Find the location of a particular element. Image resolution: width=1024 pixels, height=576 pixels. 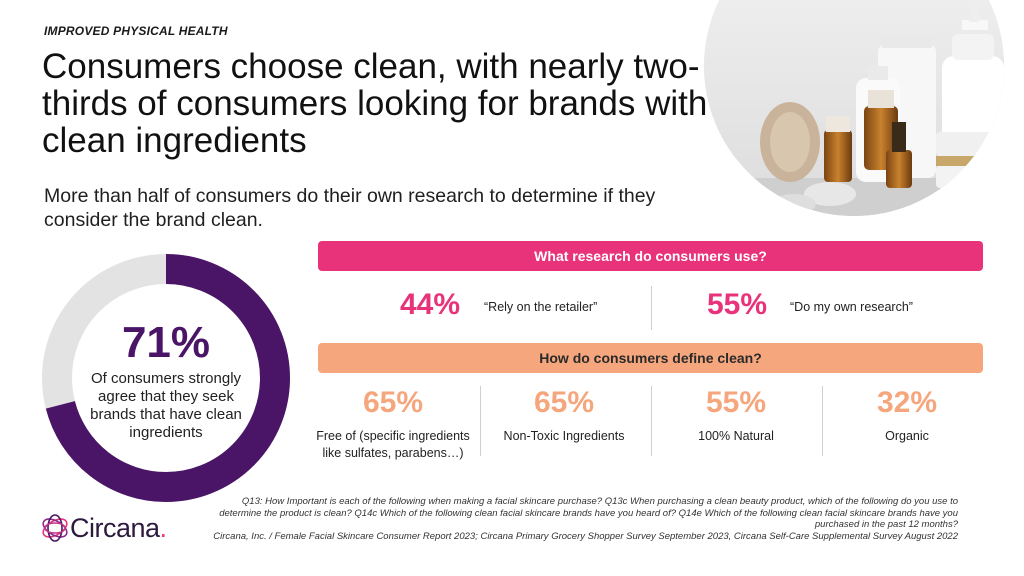

donut-percent: 71% is located at coordinates (166, 342).